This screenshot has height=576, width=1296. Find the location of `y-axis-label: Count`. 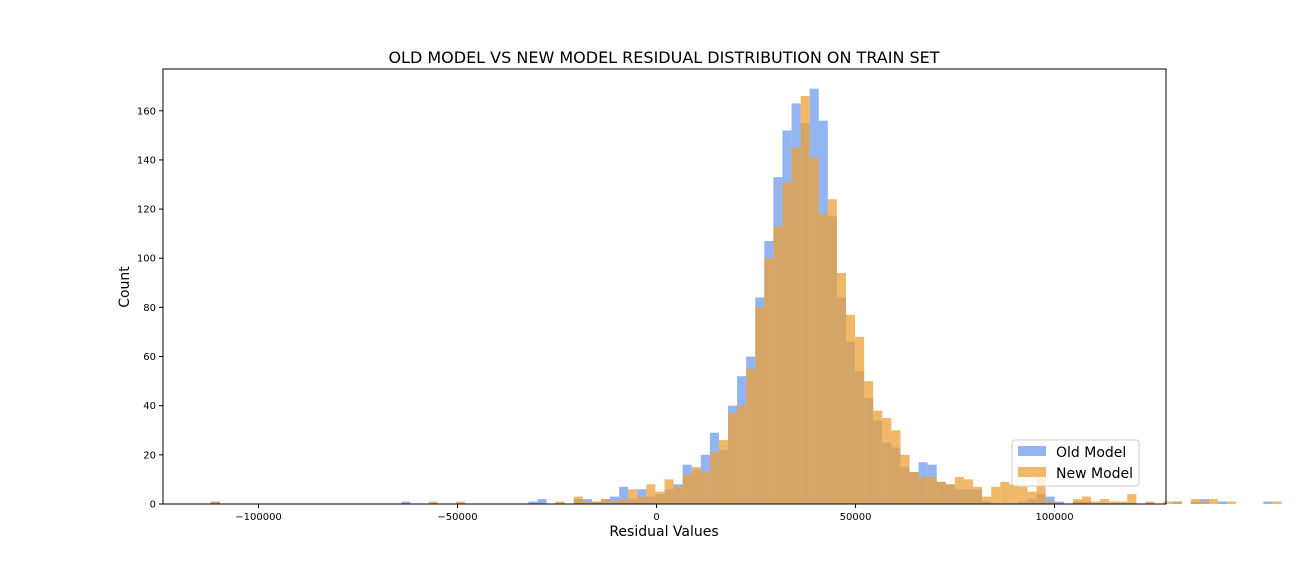

y-axis-label: Count is located at coordinates (125, 287).